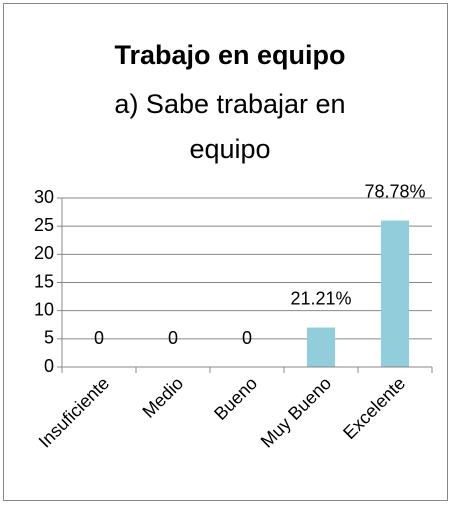 This screenshot has width=452, height=505. What do you see at coordinates (235, 398) in the screenshot?
I see `x-tick-label: Bueno` at bounding box center [235, 398].